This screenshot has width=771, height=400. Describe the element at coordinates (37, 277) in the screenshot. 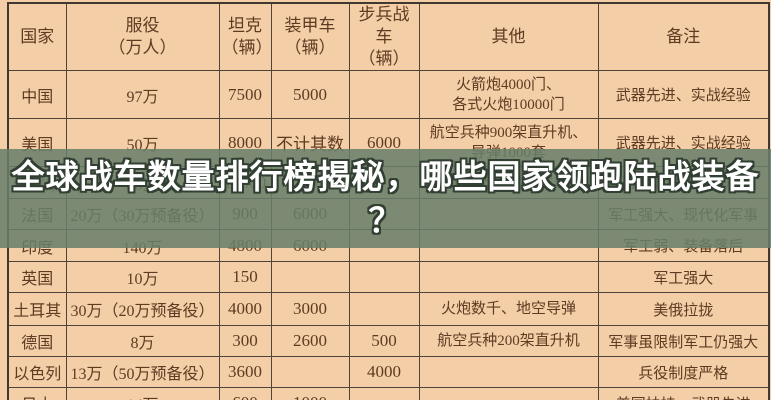

I see `cell-country: 英国` at that location.